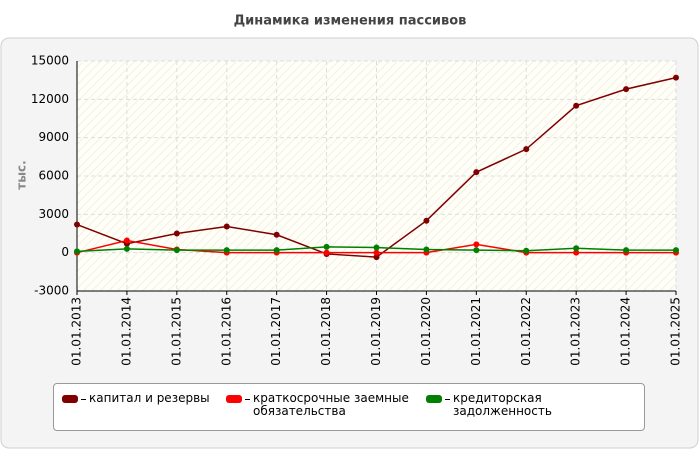 Image resolution: width=700 pixels, height=450 pixels. I want to click on y-tick-label: 6000, so click(53, 176).